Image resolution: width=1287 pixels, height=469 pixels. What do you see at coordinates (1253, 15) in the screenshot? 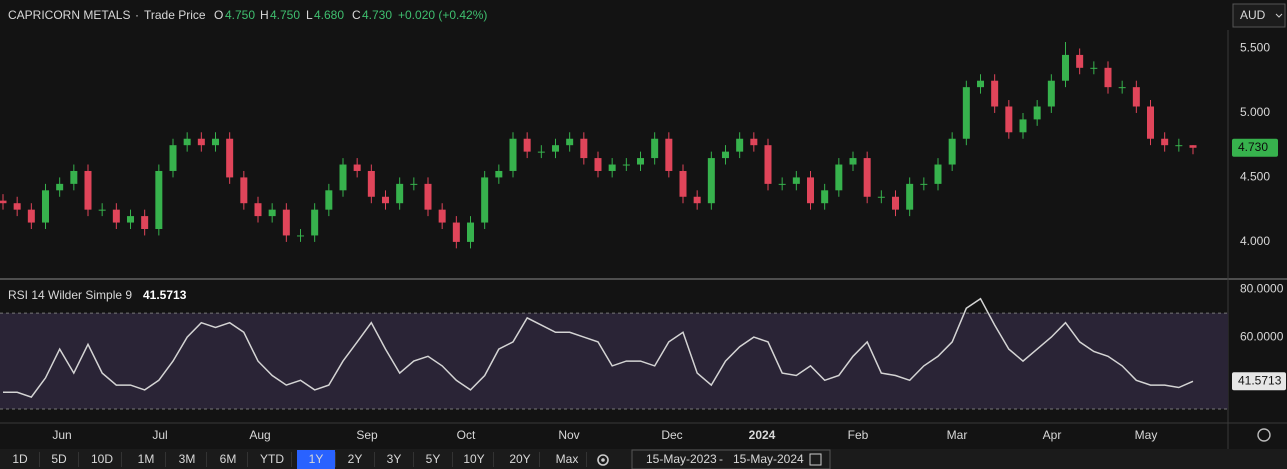
I see `currency: AUD` at bounding box center [1253, 15].